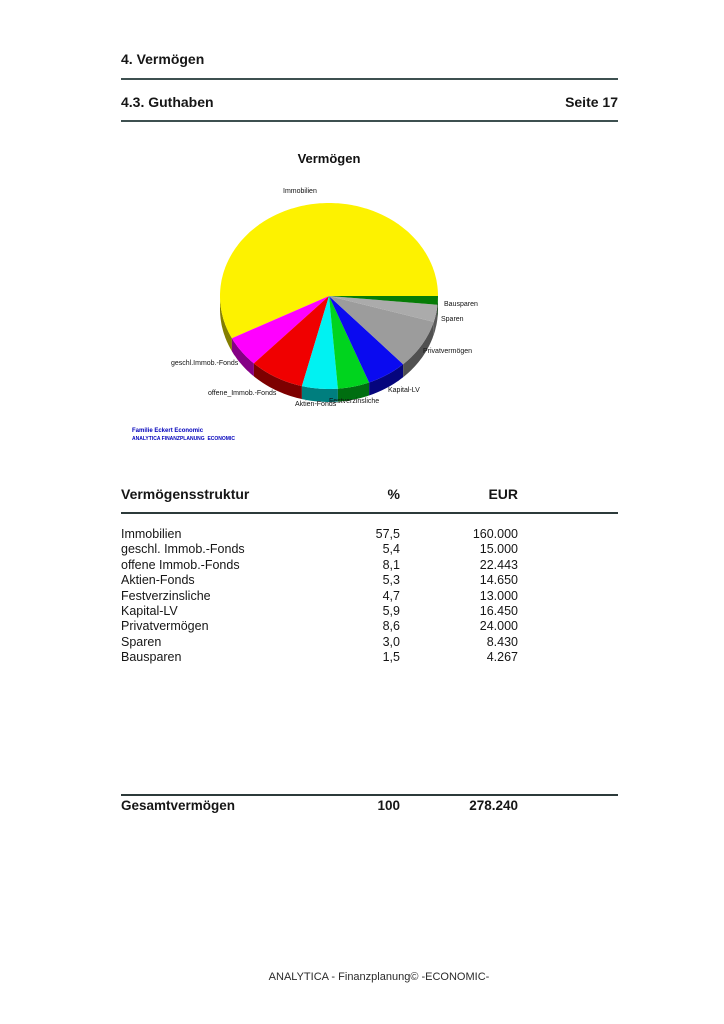  Describe the element at coordinates (354, 401) in the screenshot. I see `pie-label-festverzinsliche: Festverzinsliche` at that location.